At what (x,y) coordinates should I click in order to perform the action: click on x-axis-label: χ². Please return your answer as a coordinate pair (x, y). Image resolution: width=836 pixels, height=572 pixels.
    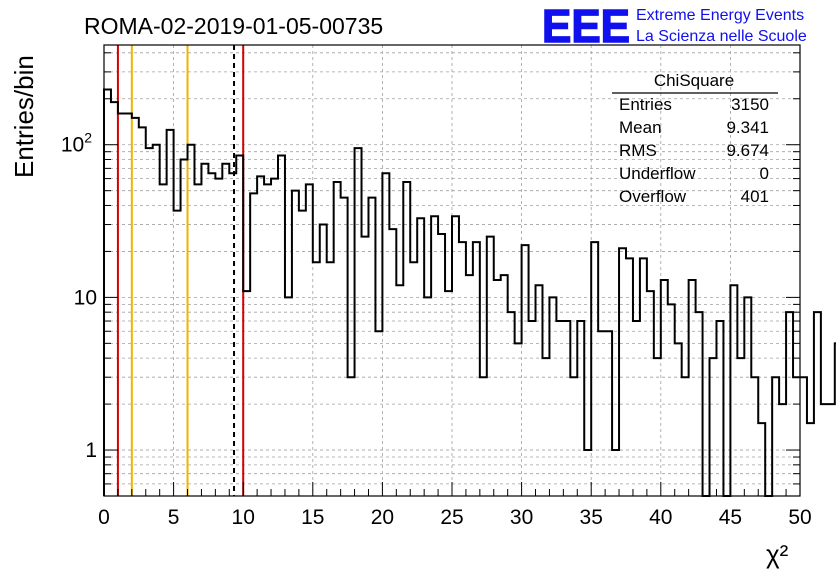
    Looking at the image, I should click on (777, 554).